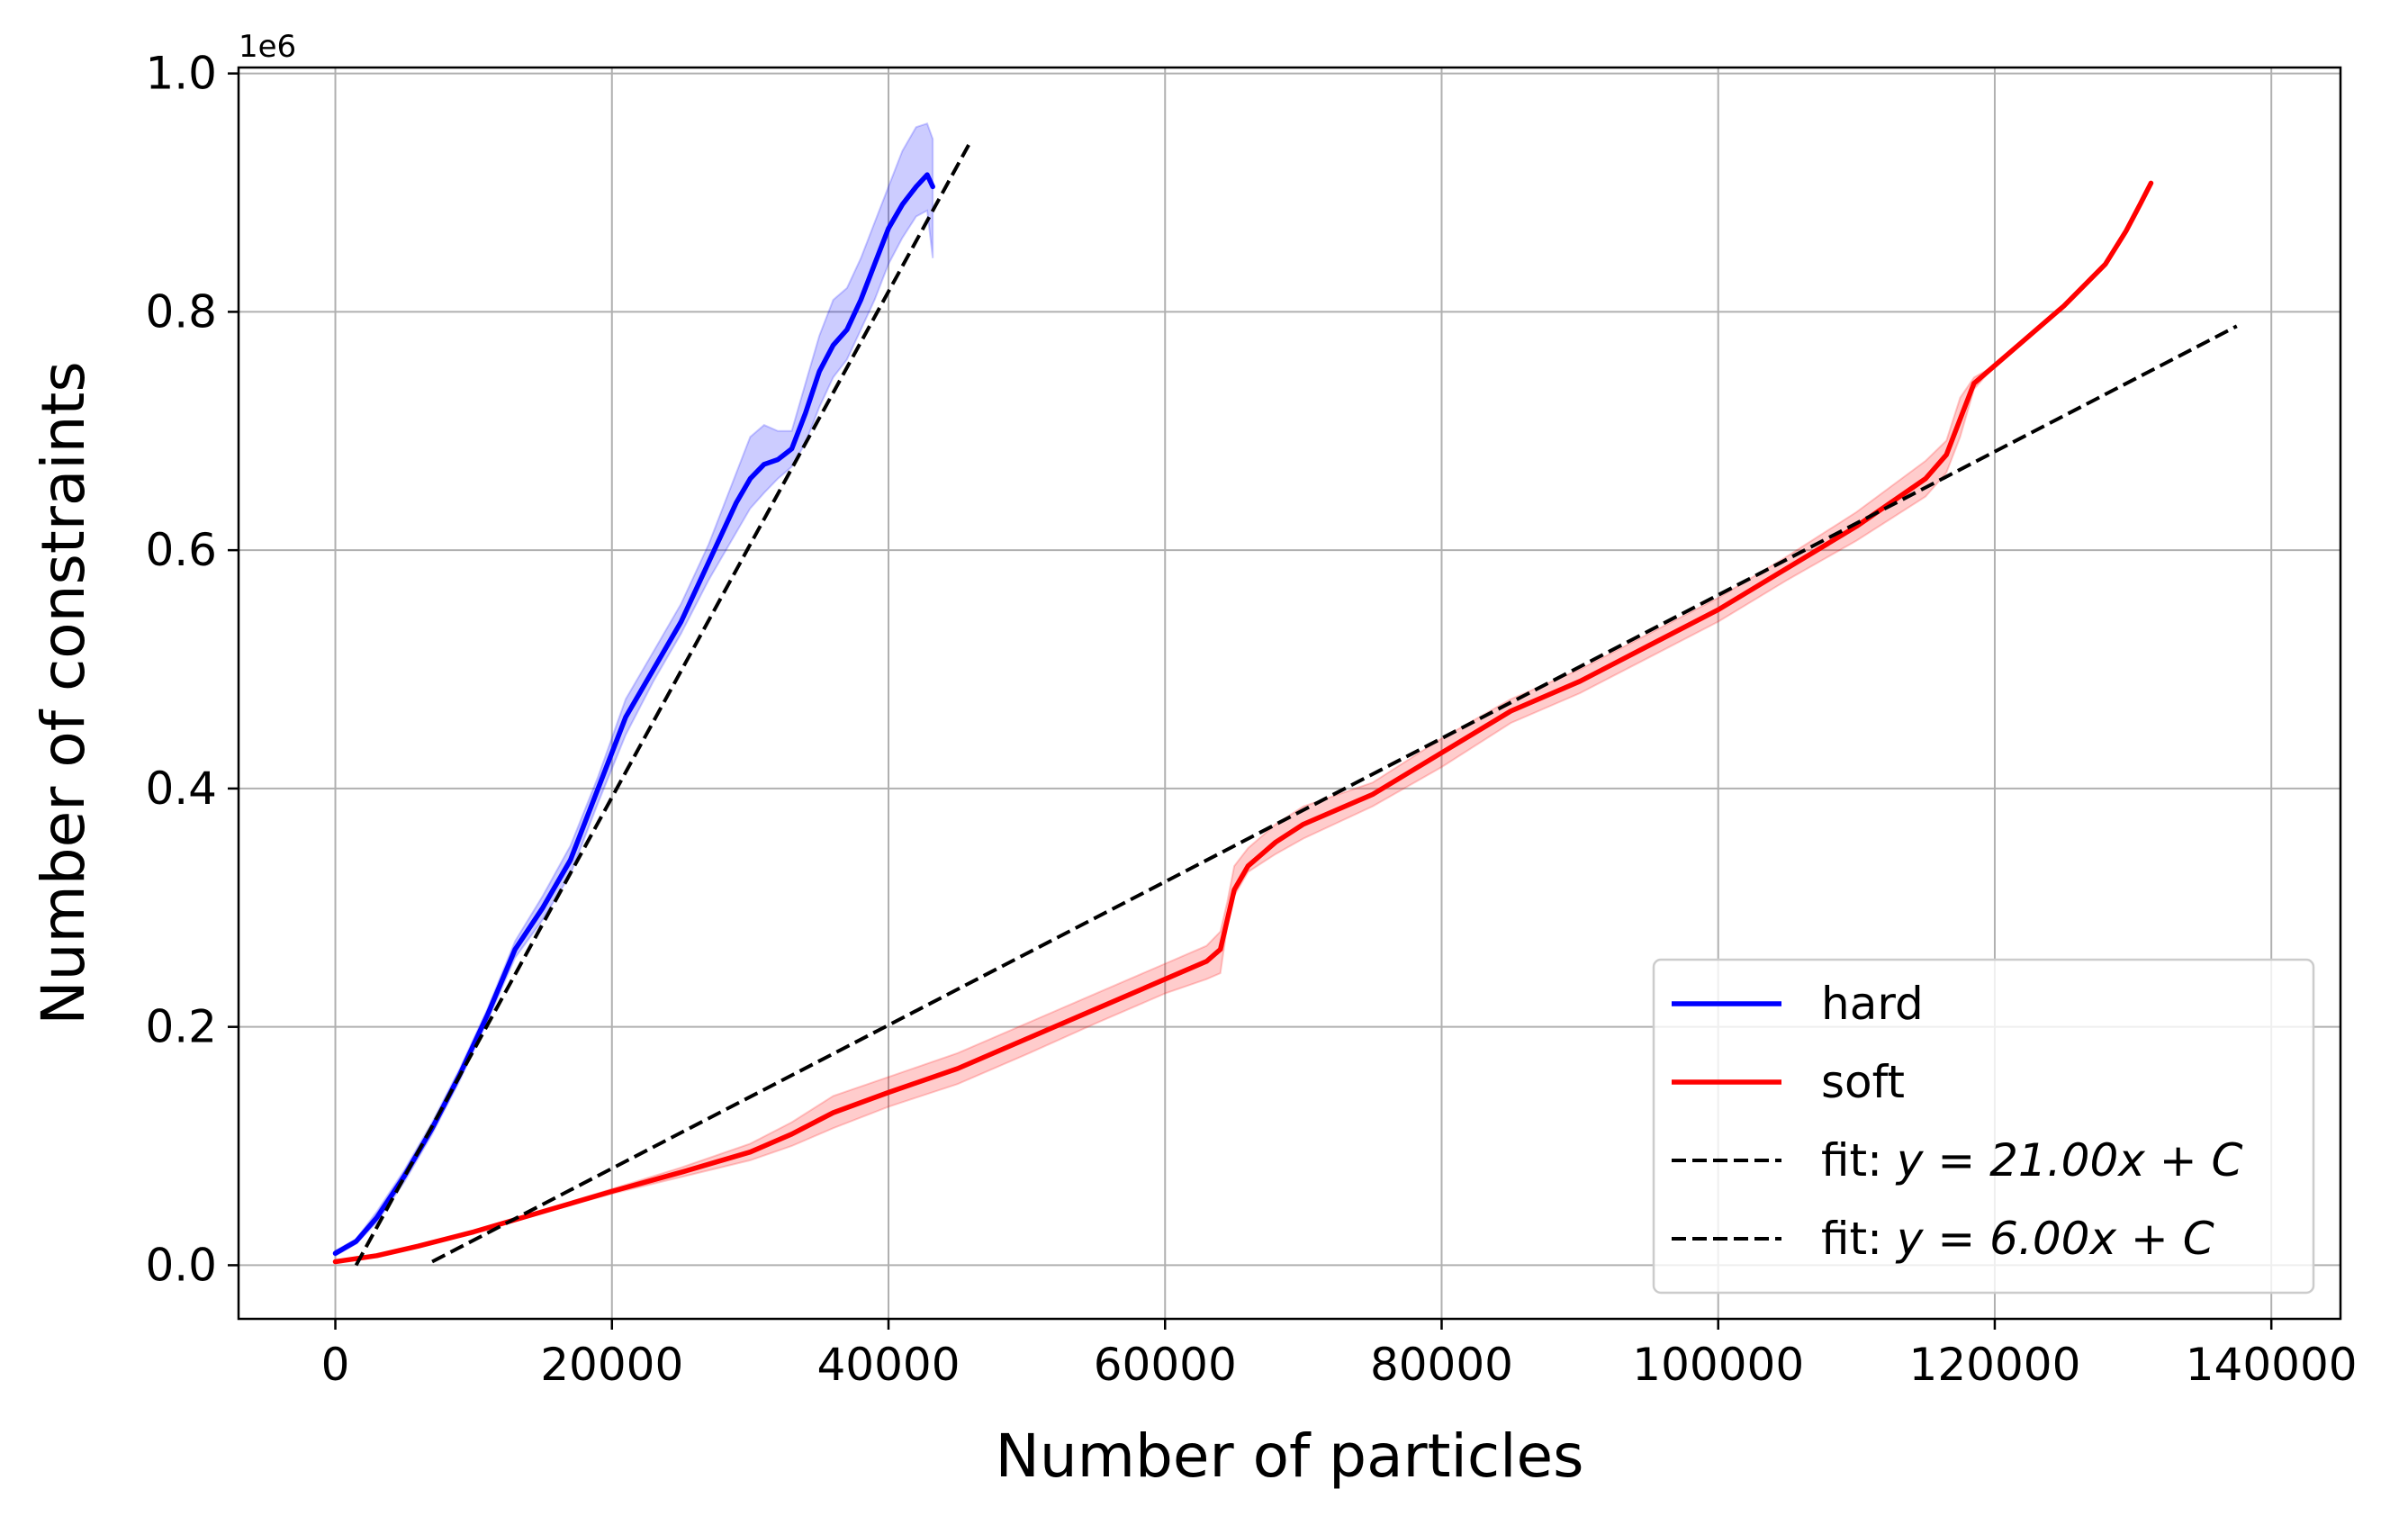 The width and height of the screenshot is (2408, 1516). I want to click on x-tick-label: 0, so click(336, 1365).